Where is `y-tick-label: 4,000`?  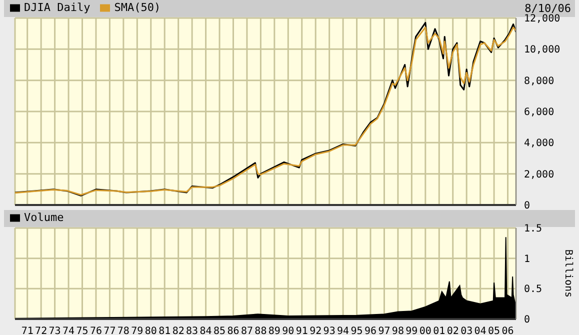 y-tick-label: 4,000 is located at coordinates (539, 144).